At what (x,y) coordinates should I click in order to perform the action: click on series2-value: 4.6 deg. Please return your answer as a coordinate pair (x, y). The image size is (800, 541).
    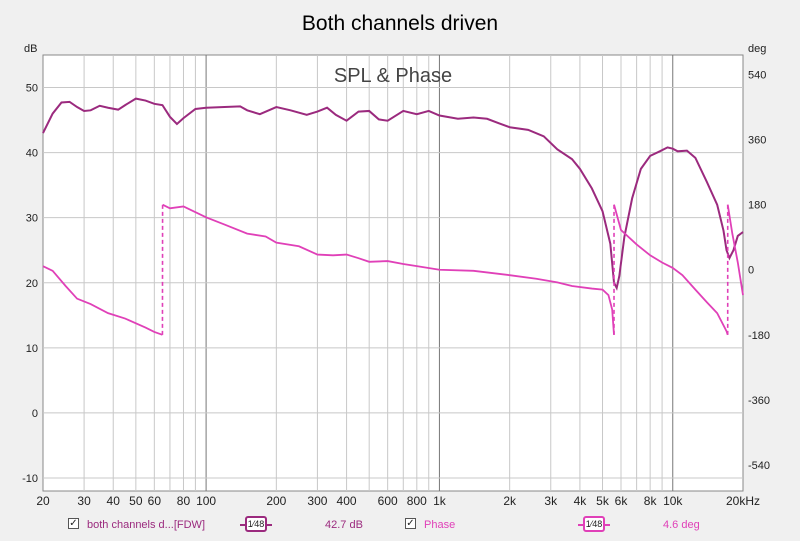
    Looking at the image, I should click on (681, 525).